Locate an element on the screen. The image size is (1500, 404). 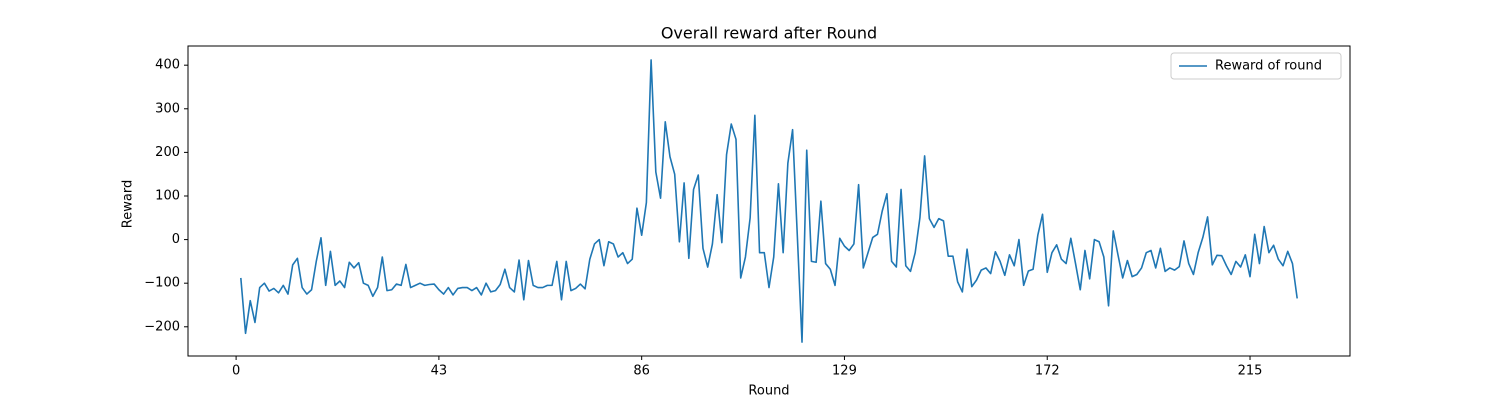
y-tick-label: −100 is located at coordinates (162, 283).